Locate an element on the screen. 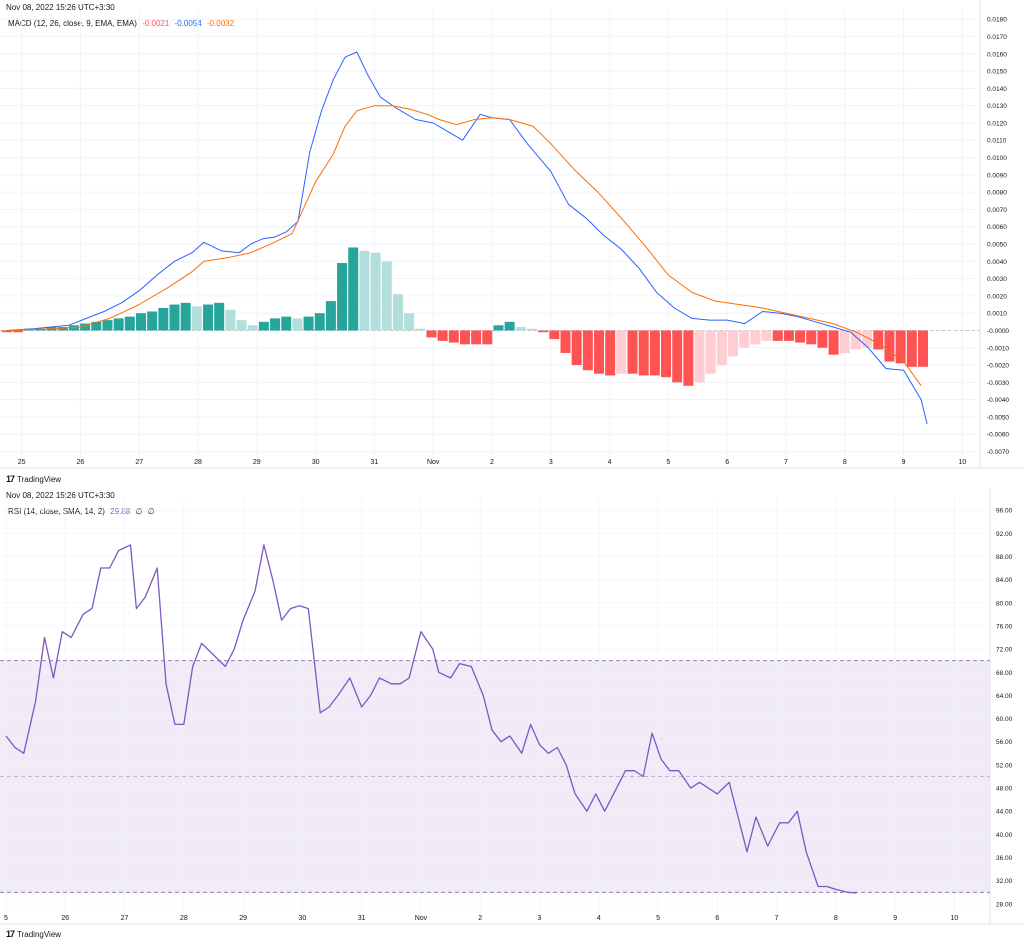 The height and width of the screenshot is (944, 1024). rsi-x-tick-label: 29 is located at coordinates (243, 918).